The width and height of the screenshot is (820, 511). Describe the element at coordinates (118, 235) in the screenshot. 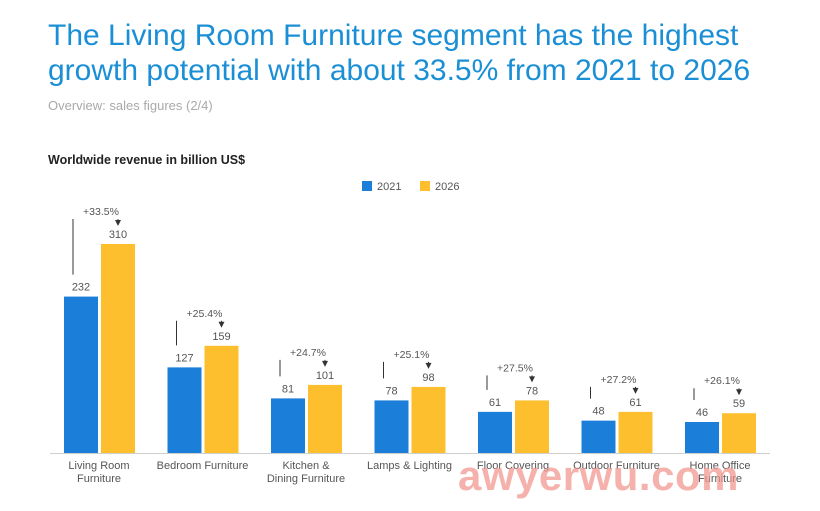

I see `data-label-2026-0: 310` at that location.